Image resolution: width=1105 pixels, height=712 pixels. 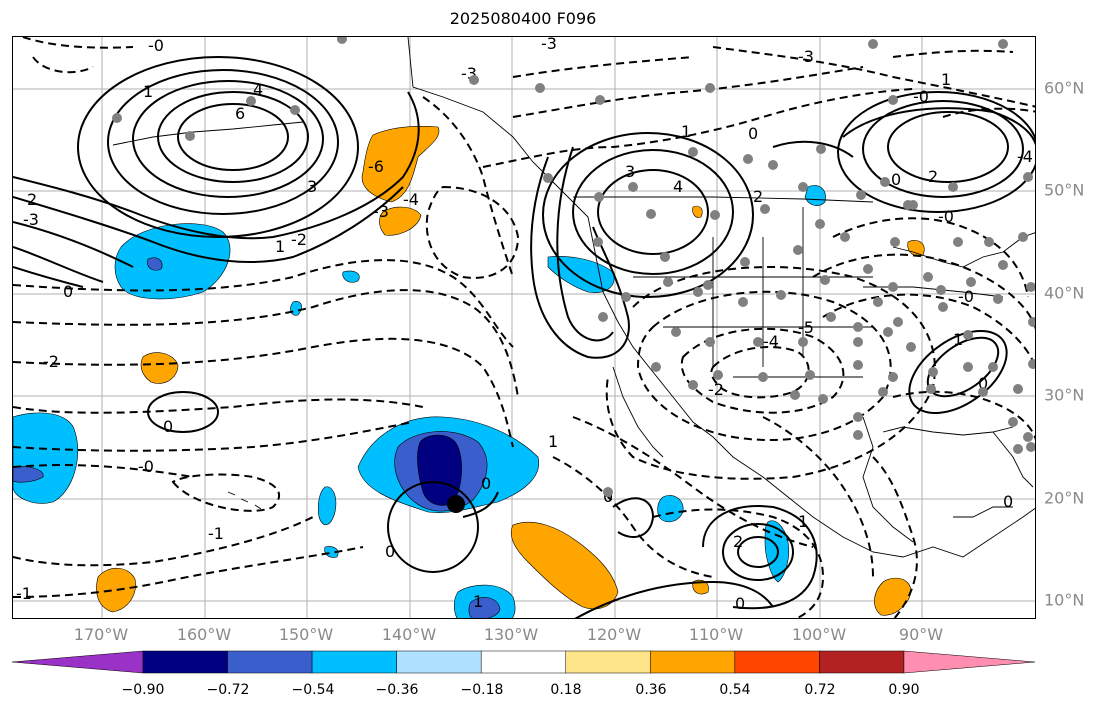 What do you see at coordinates (397, 690) in the screenshot?
I see `colorbar-tick-label: −0.36` at bounding box center [397, 690].